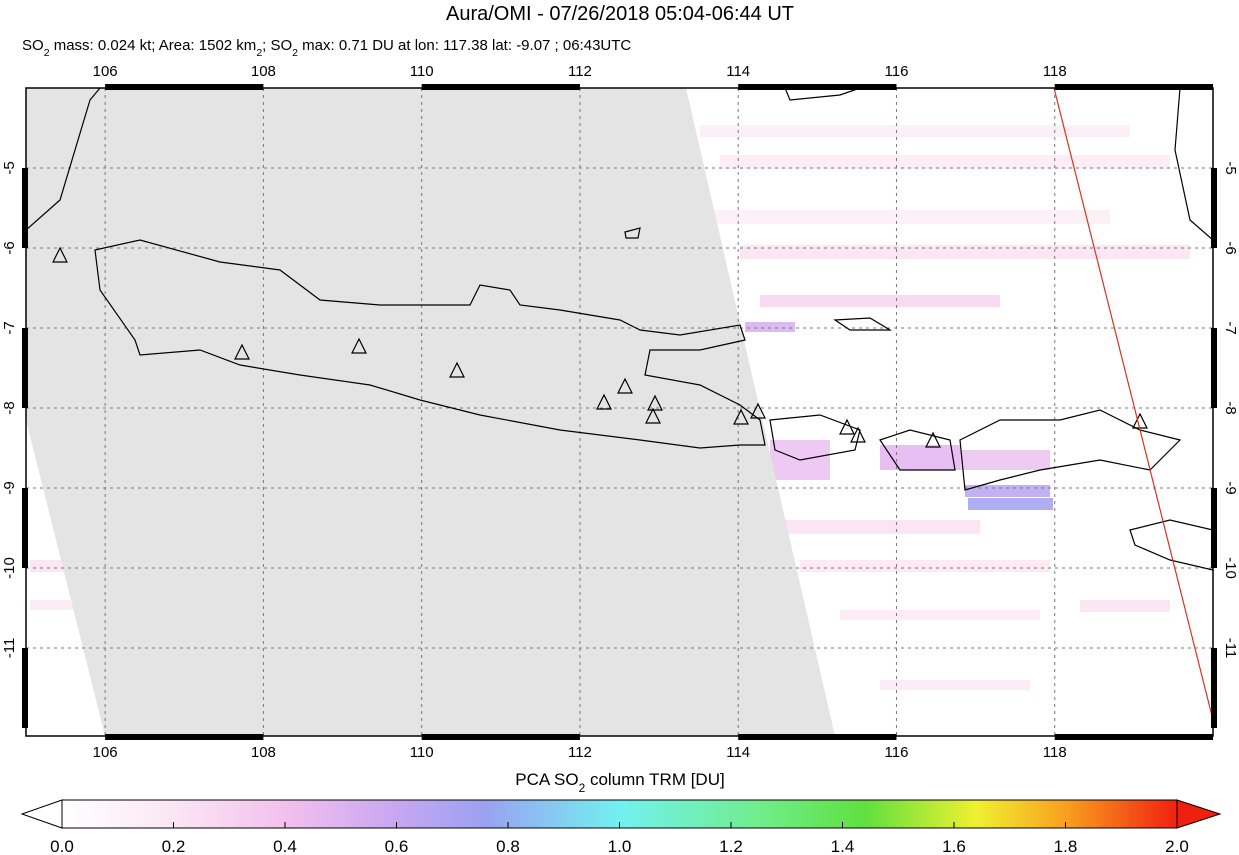 This screenshot has height=855, width=1239. What do you see at coordinates (63, 159) in the screenshot?
I see `sumatra` at bounding box center [63, 159].